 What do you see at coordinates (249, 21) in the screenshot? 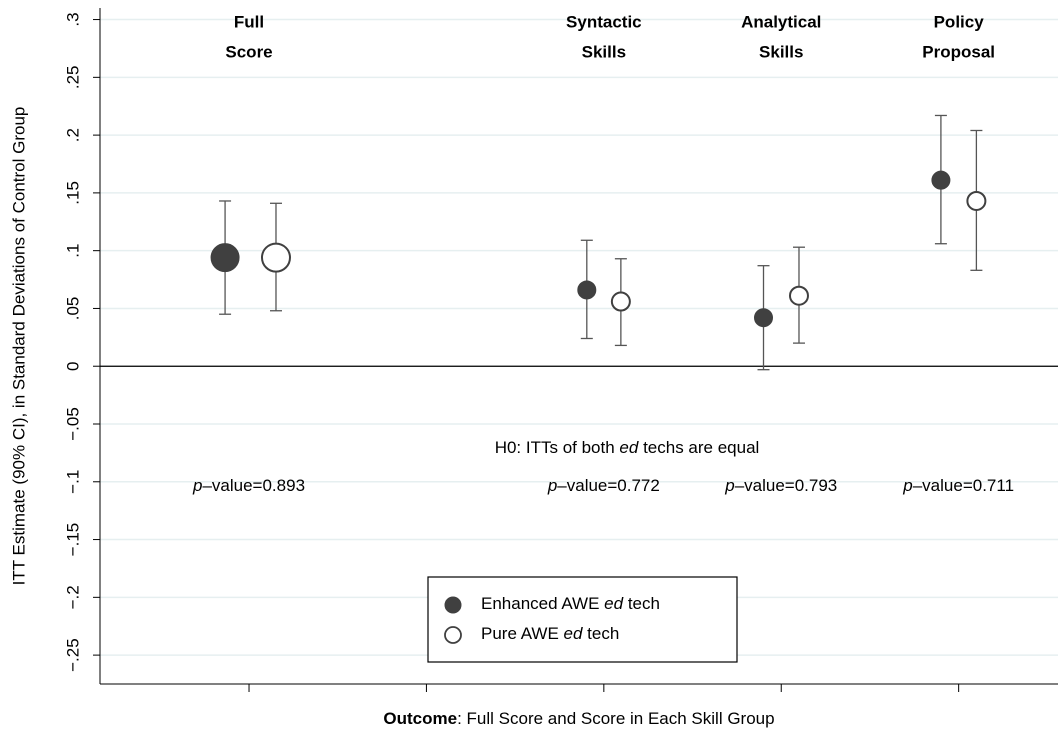
I see `category-label: Full` at bounding box center [249, 21].